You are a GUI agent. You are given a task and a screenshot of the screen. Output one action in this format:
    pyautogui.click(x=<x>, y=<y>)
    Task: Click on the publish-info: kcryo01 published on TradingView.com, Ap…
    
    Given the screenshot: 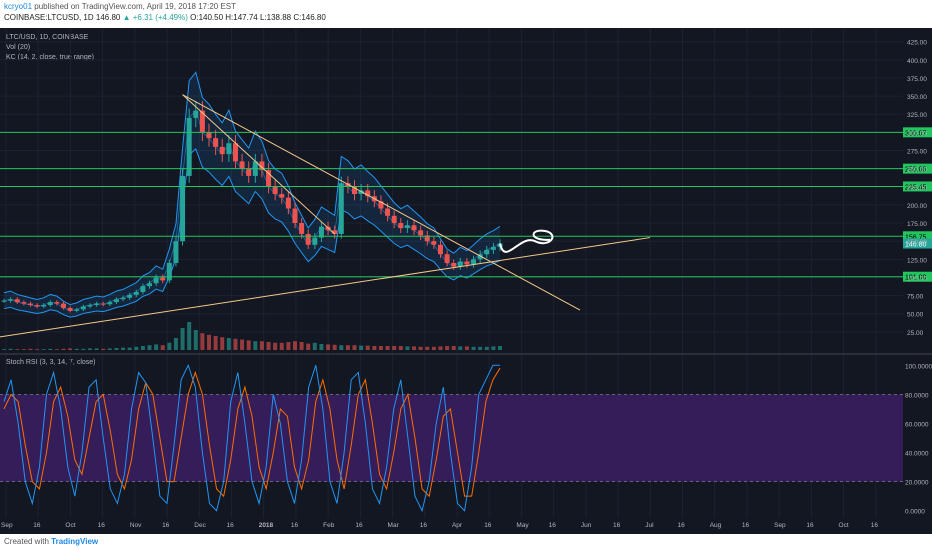 What is the action you would take?
    pyautogui.click(x=120, y=6)
    